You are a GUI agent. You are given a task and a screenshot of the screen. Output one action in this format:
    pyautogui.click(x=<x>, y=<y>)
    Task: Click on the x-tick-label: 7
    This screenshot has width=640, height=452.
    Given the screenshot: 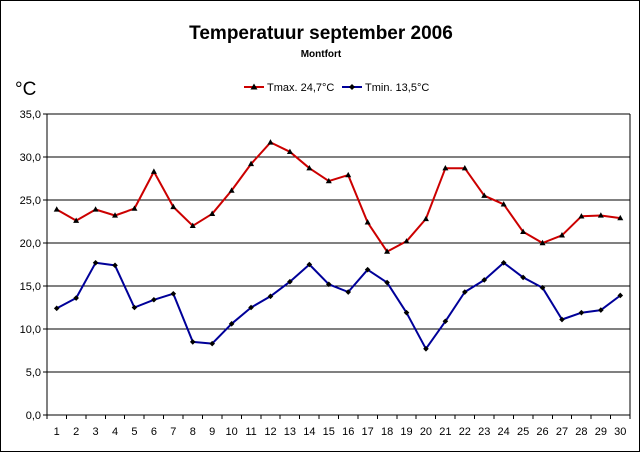 What is the action you would take?
    pyautogui.click(x=173, y=432)
    